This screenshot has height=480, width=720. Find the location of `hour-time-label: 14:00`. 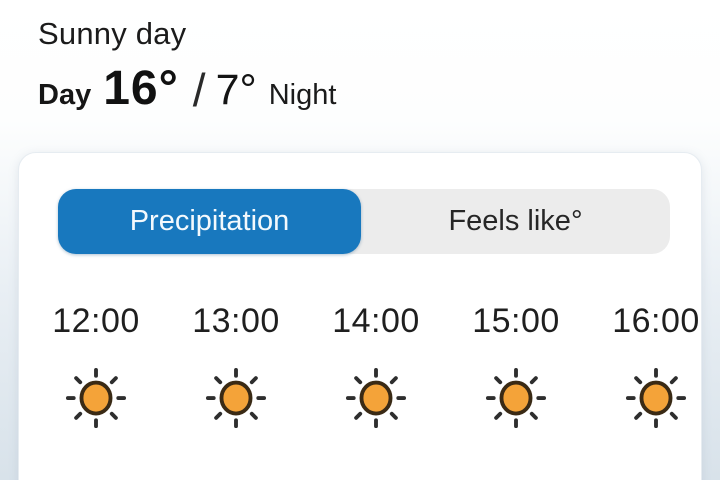

hour-time-label: 14:00 is located at coordinates (376, 321).